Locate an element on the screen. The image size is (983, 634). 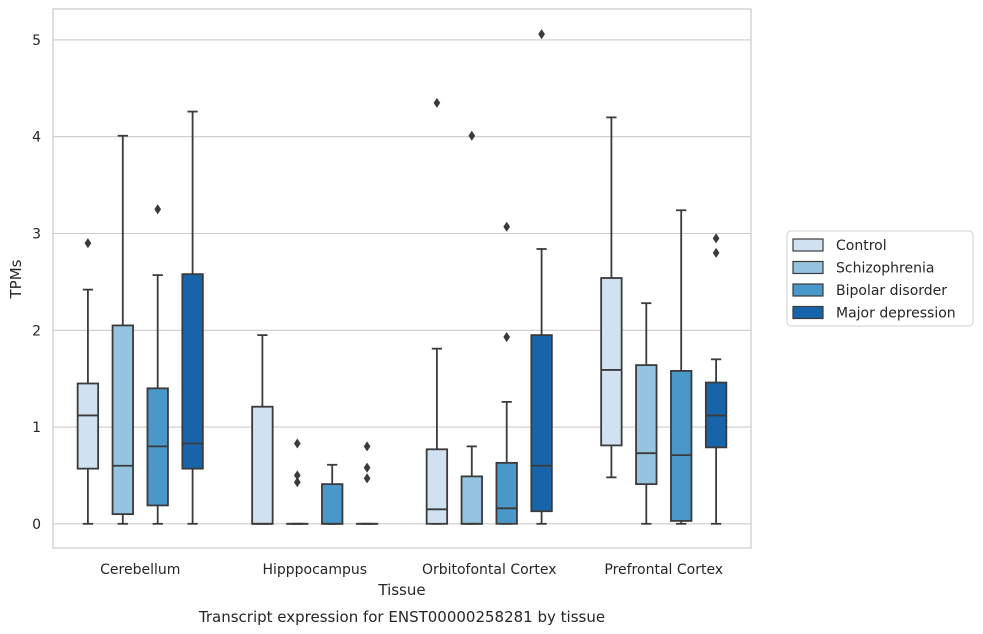
x-axis-label: Tissue is located at coordinates (401, 590).